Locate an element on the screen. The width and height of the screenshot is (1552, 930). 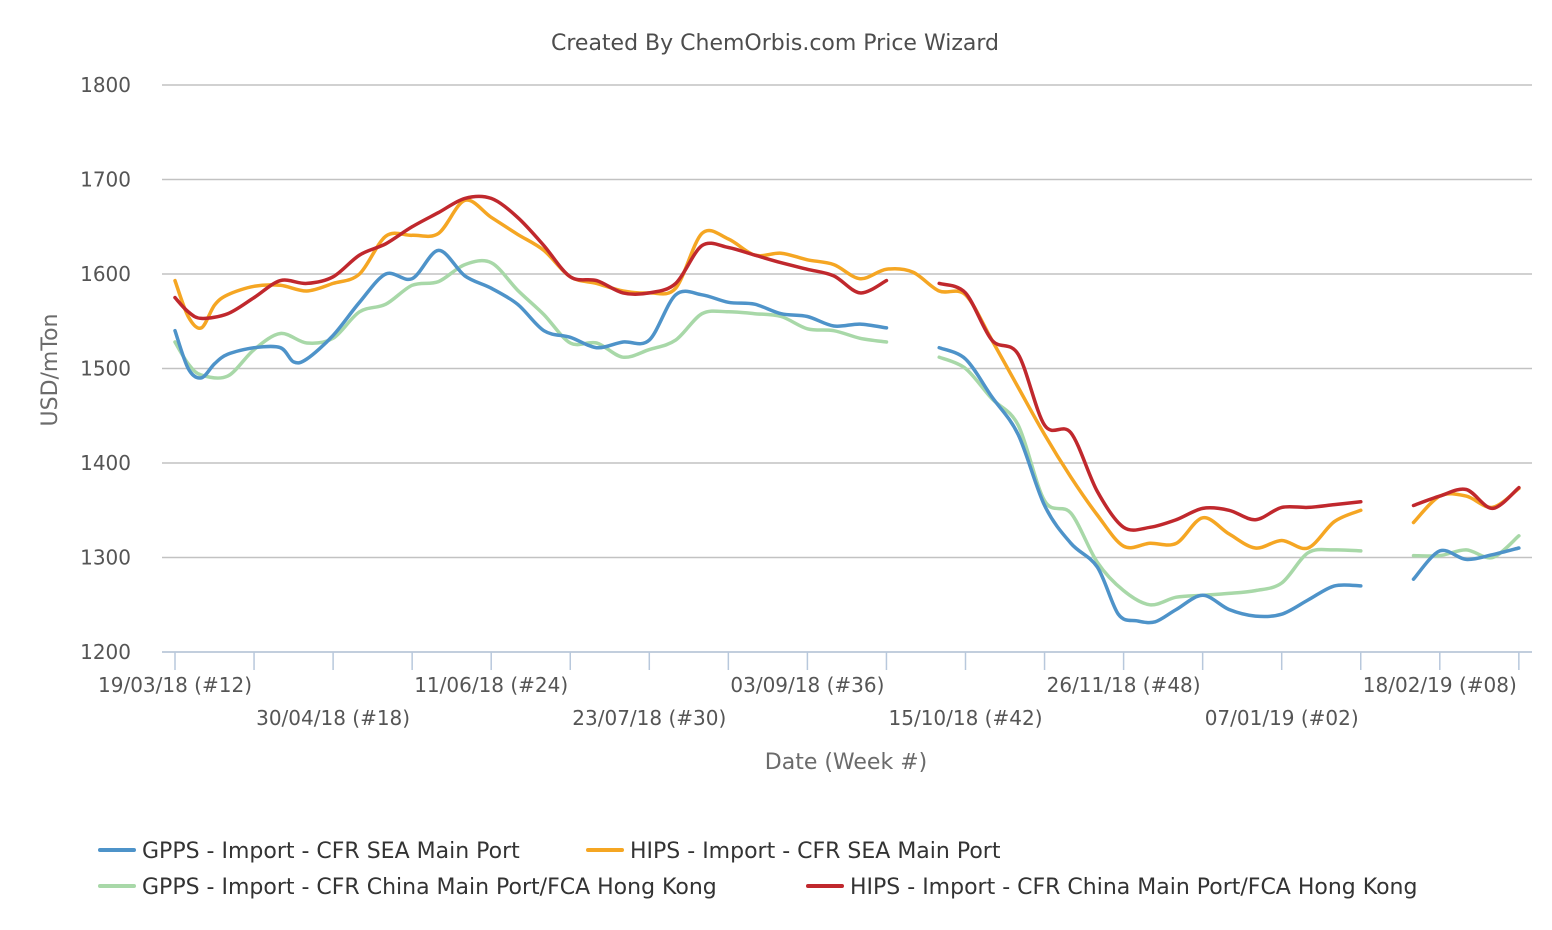
y-tick-label: 1800 is located at coordinates (105, 85).